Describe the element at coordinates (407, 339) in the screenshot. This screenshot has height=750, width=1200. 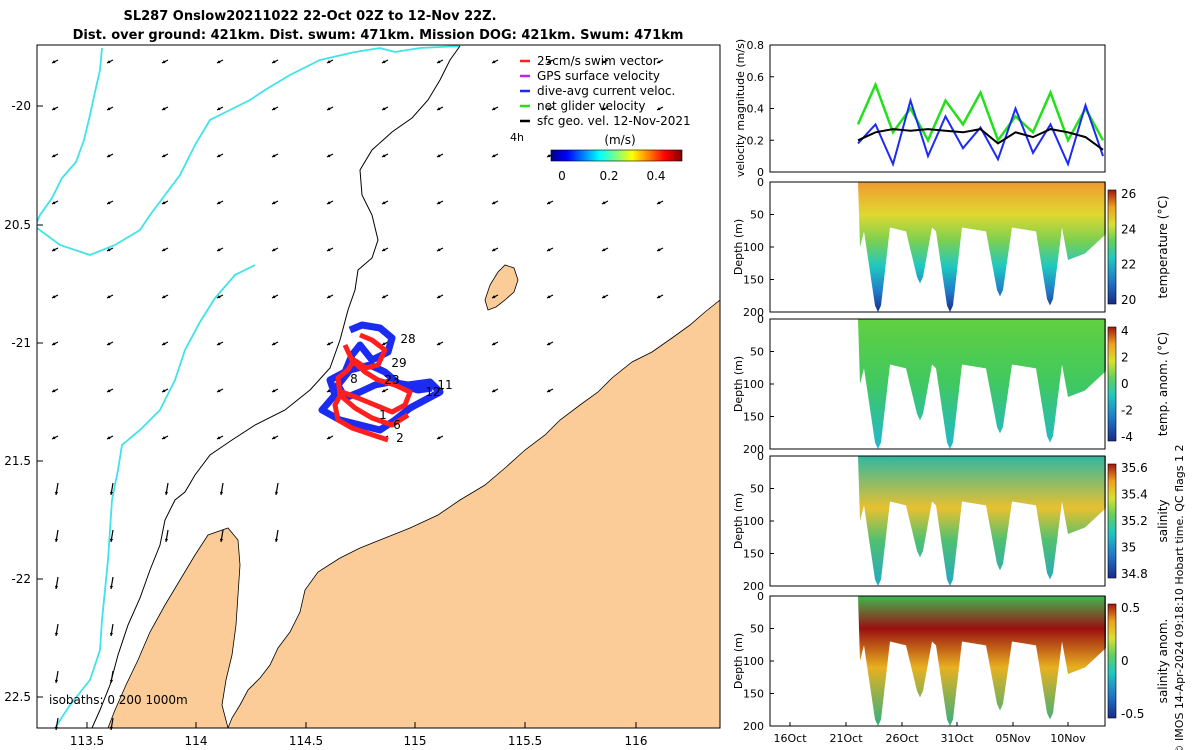
I see `track-day-label: 28` at that location.